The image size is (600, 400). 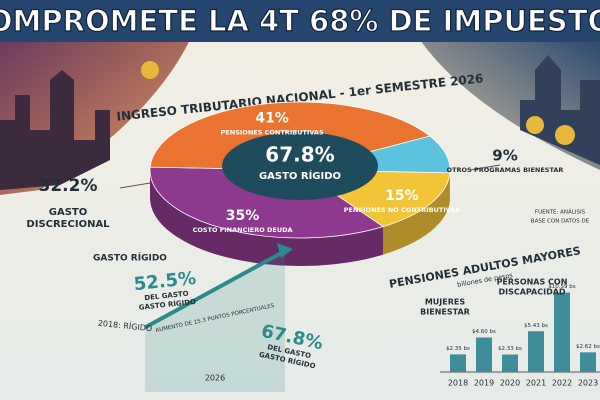 What do you see at coordinates (505, 170) in the screenshot?
I see `slice-label: OTROS PROGRAMAS BIENESTAR` at bounding box center [505, 170].